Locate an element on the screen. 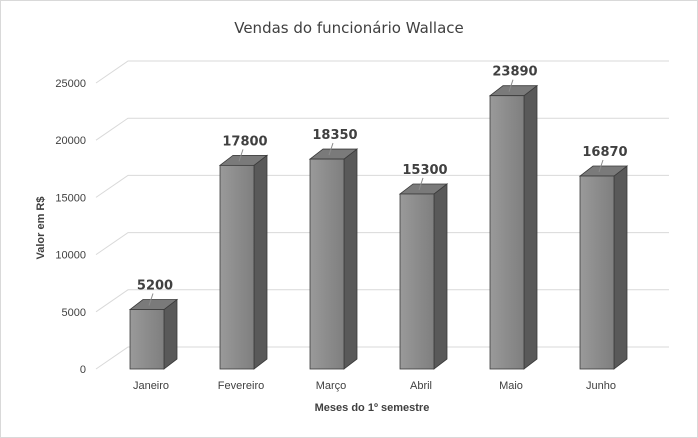 This screenshot has width=698, height=438. y-tick-label: 5000 is located at coordinates (74, 313).